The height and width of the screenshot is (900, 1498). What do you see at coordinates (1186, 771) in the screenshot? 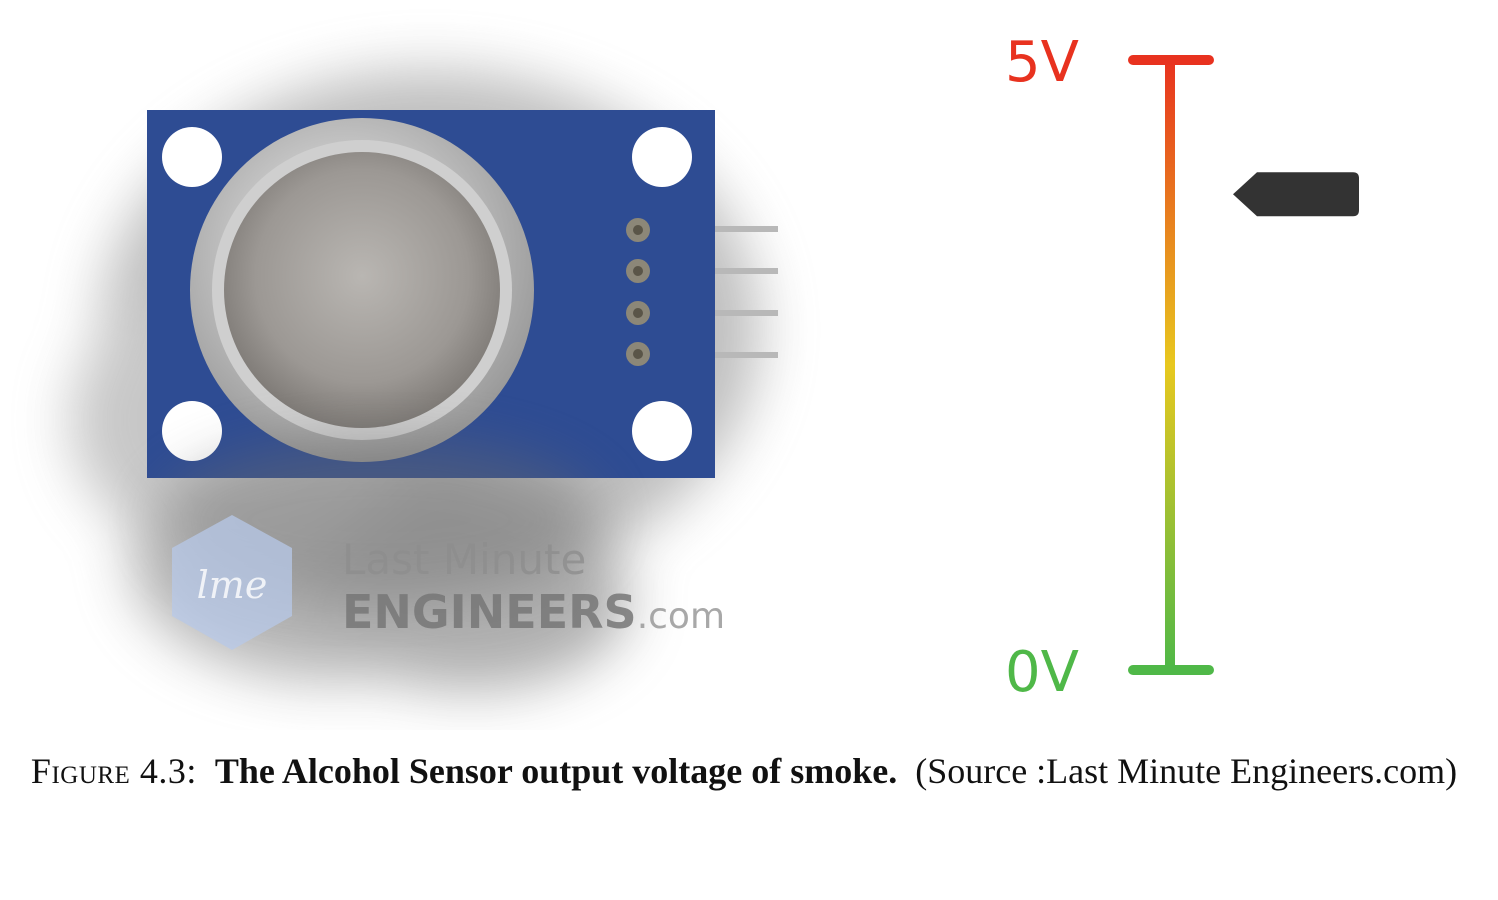
I see `figure-source: (Source :Last Minute Engineers.com)` at bounding box center [1186, 771].